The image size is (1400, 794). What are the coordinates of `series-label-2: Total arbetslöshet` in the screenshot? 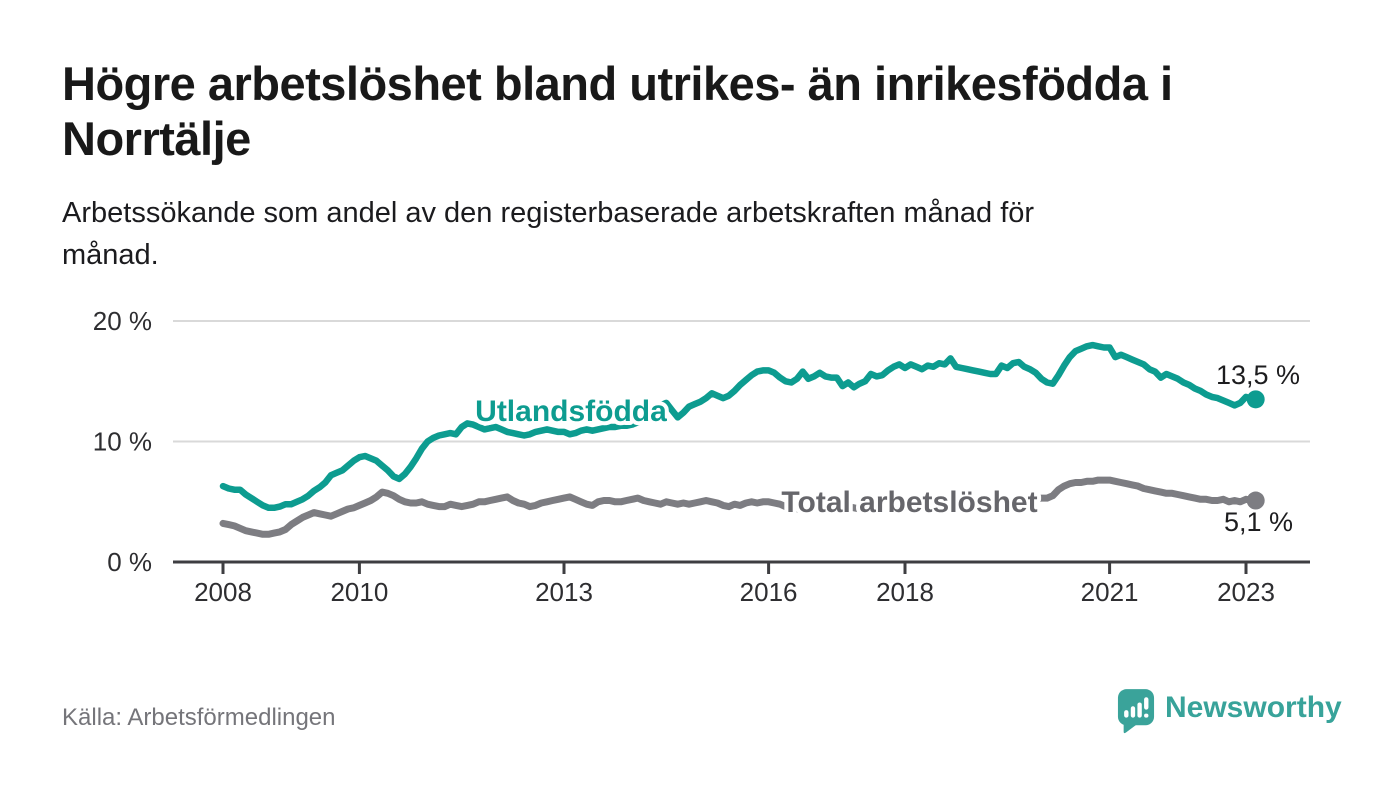 It's located at (909, 502).